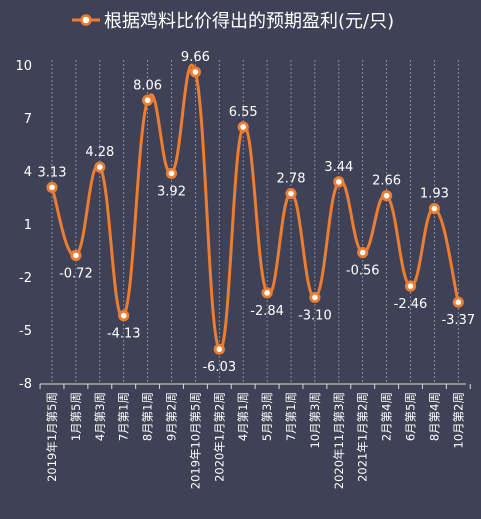  Describe the element at coordinates (243, 112) in the screenshot. I see `data-label: 6.55` at that location.